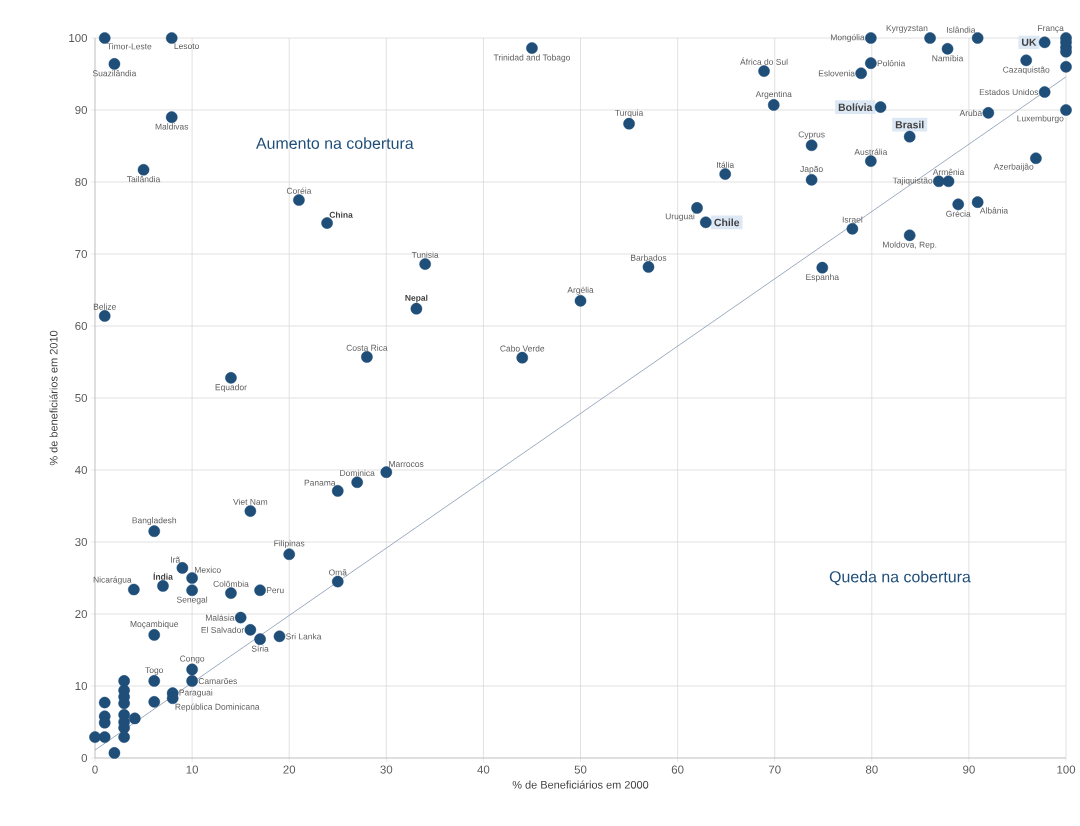  I want to click on annotation: Nepal, so click(416, 298).